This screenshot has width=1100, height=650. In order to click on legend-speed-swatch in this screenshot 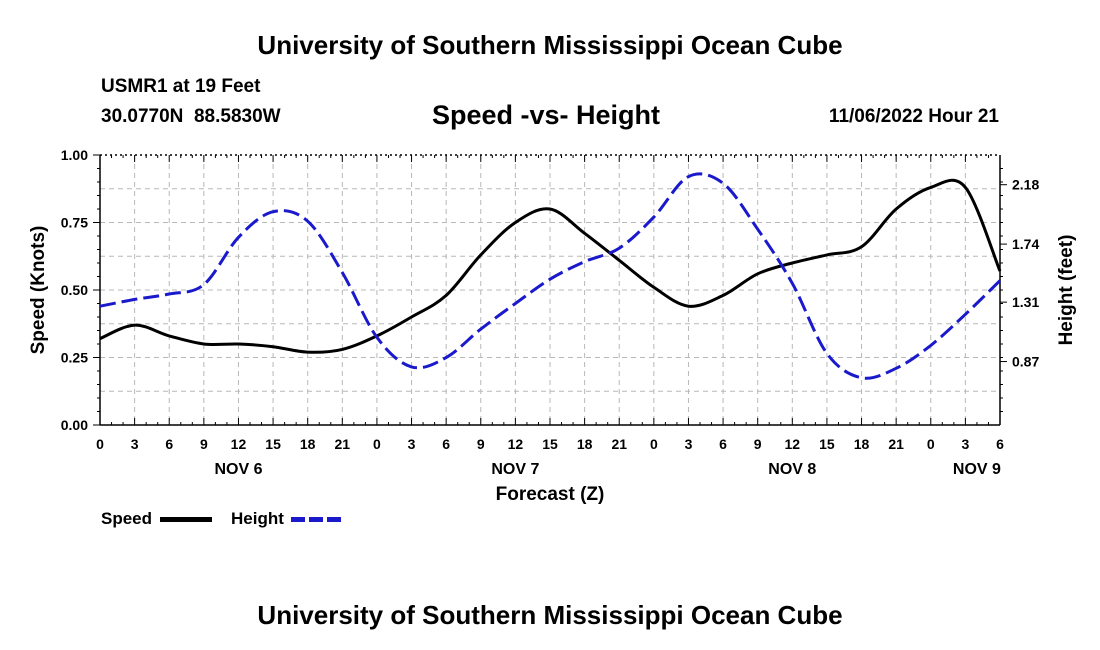, I will do `click(186, 519)`.